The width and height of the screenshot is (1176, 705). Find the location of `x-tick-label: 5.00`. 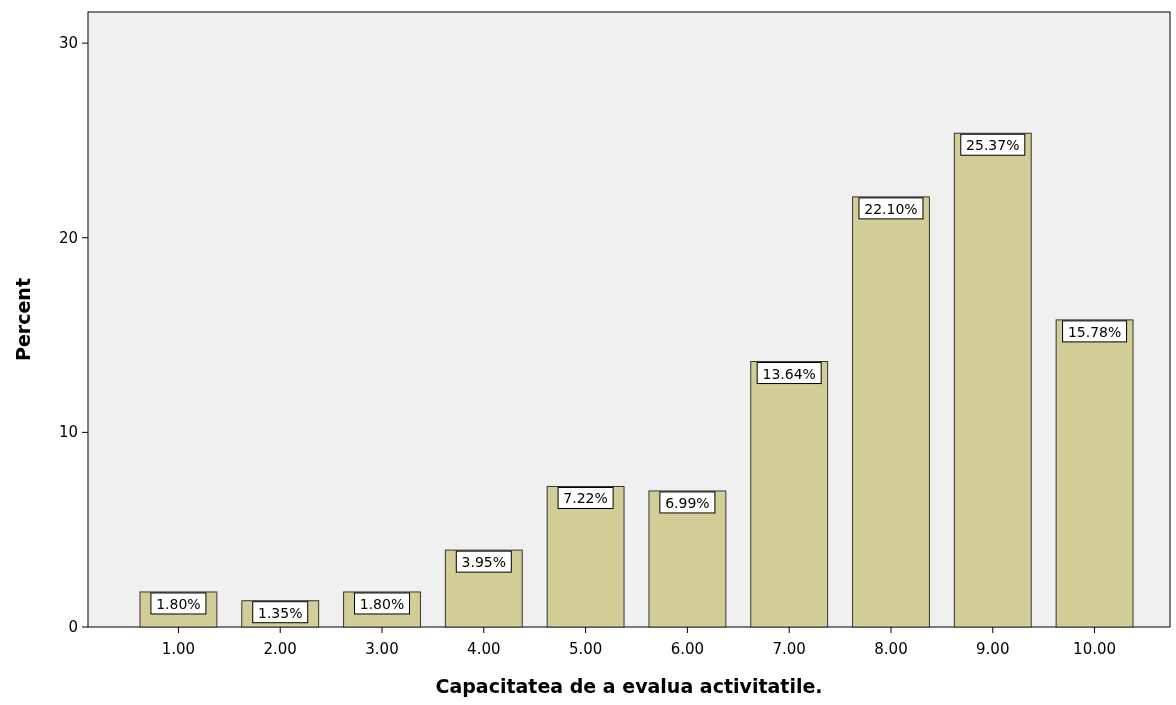

x-tick-label: 5.00 is located at coordinates (585, 649).